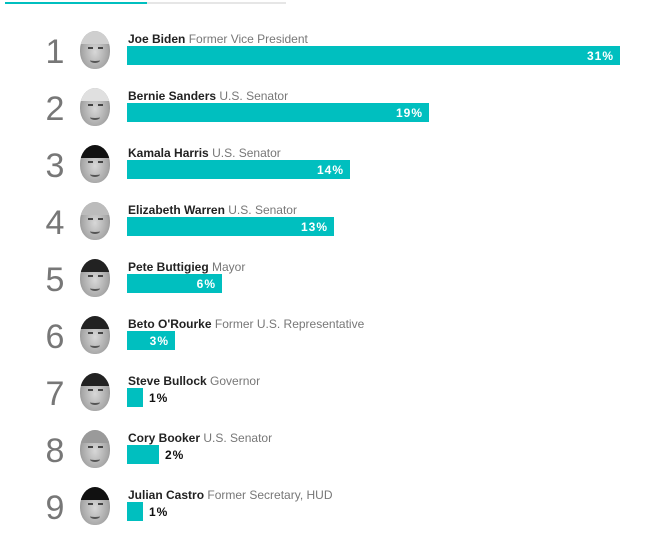 This screenshot has height=552, width=663. What do you see at coordinates (164, 438) in the screenshot?
I see `candidate-name: Cory Booker` at bounding box center [164, 438].